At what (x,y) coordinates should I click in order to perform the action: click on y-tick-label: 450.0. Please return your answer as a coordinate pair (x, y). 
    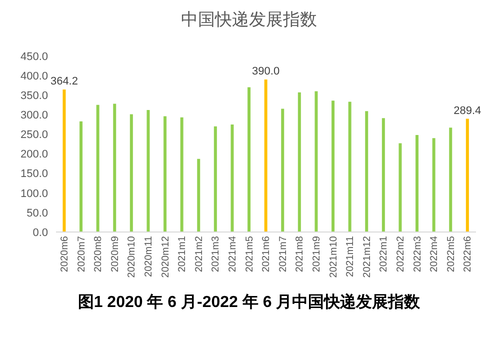
    Looking at the image, I should click on (34, 56).